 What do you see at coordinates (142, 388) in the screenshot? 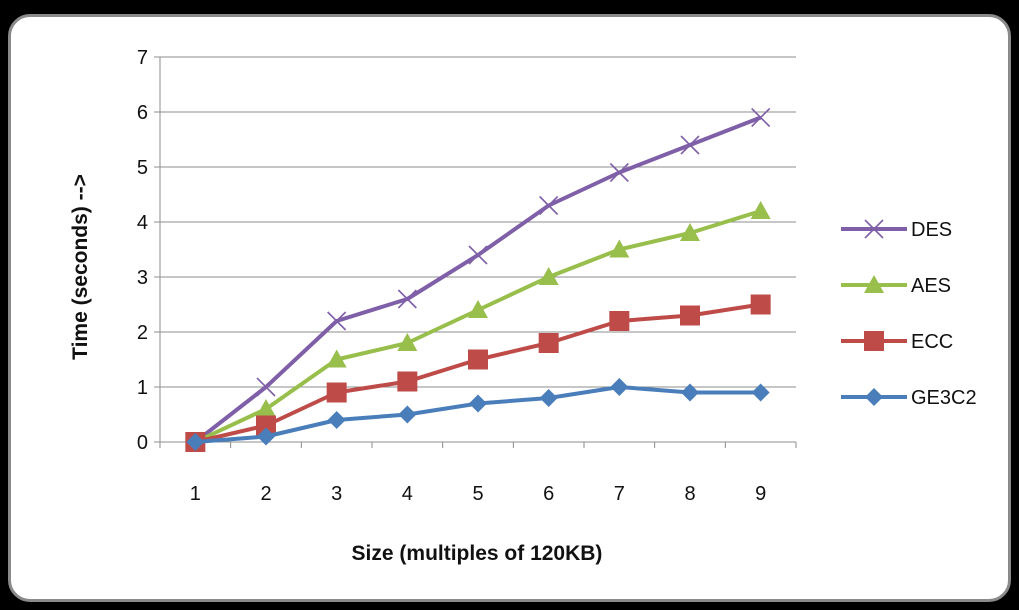
I see `y-tick-label: 1` at bounding box center [142, 388].